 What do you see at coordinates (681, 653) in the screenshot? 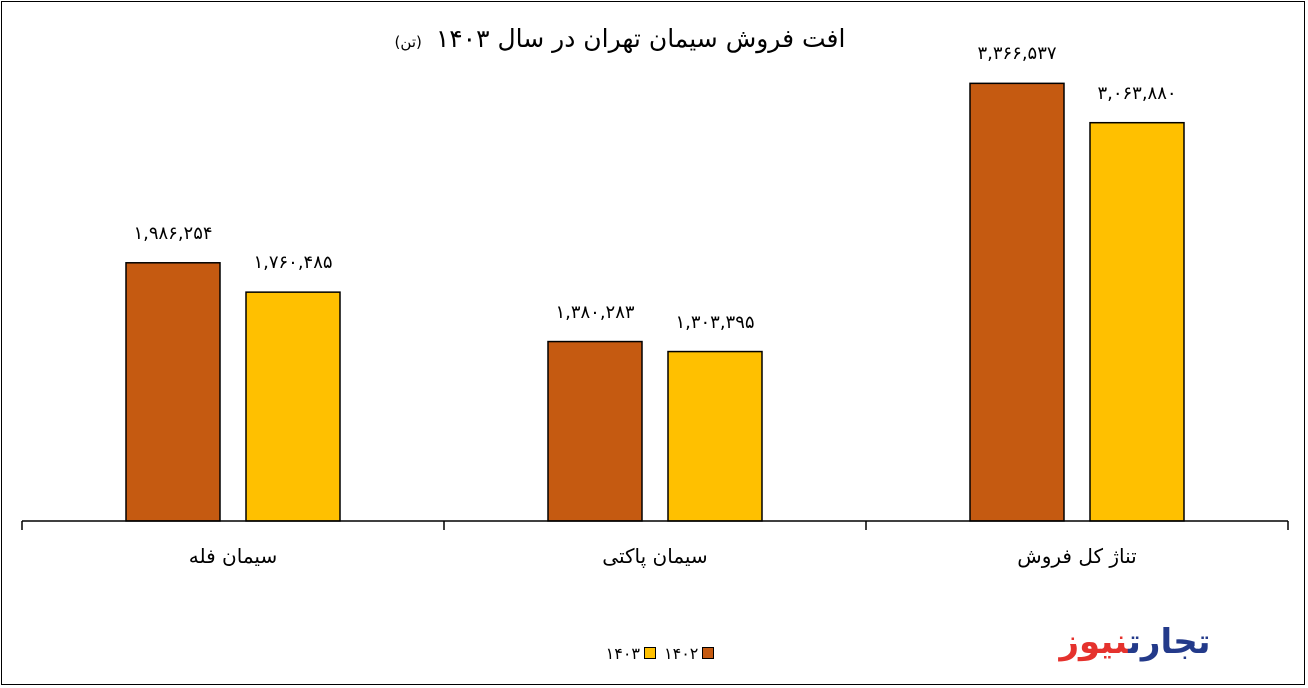
I see `legend-label-1402: ۱۴۰۲` at bounding box center [681, 653].